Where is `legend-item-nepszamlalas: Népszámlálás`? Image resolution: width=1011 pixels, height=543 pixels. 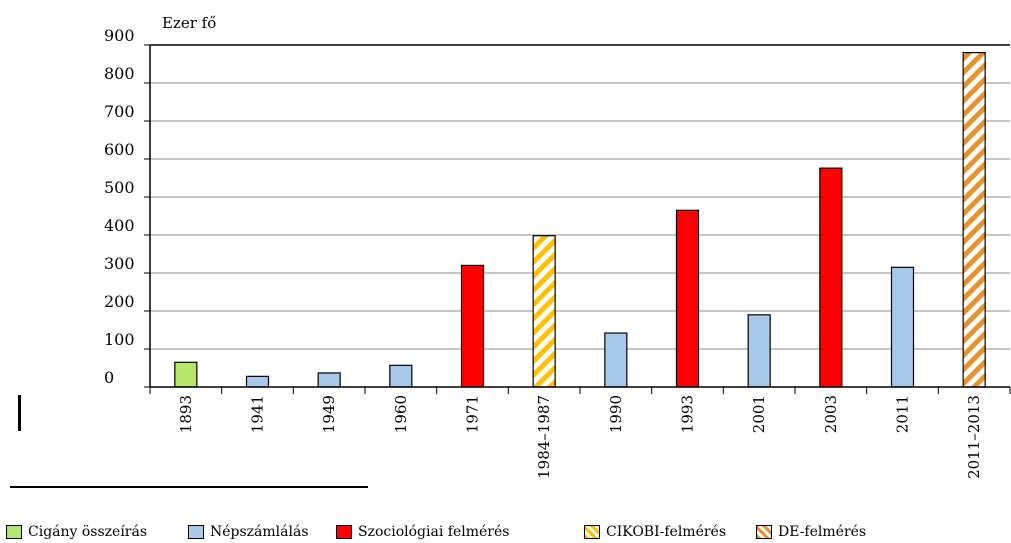 legend-item-nepszamlalas: Népszámlálás is located at coordinates (248, 532).